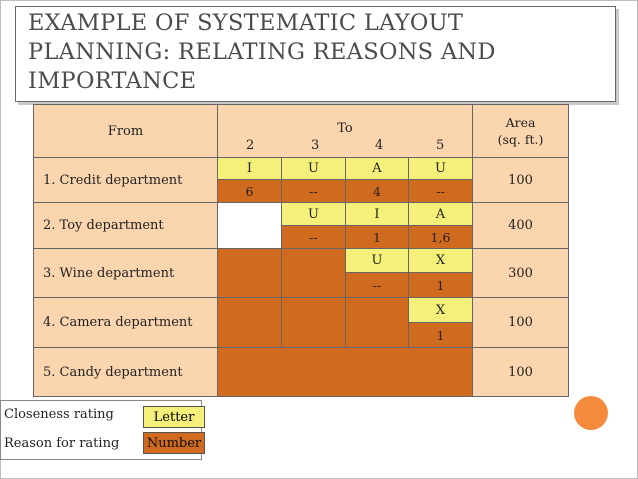  Describe the element at coordinates (125, 225) in the screenshot. I see `row-2-label: 2. Toy department` at that location.